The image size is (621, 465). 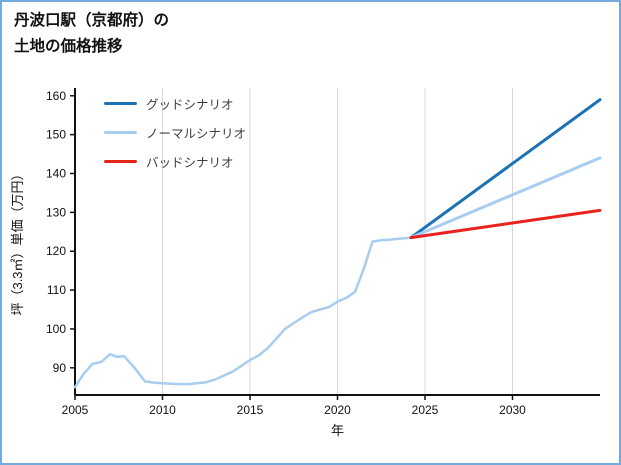 What do you see at coordinates (196, 134) in the screenshot?
I see `legend-label-normal-scenario: ノーマルシナリオ` at bounding box center [196, 134].